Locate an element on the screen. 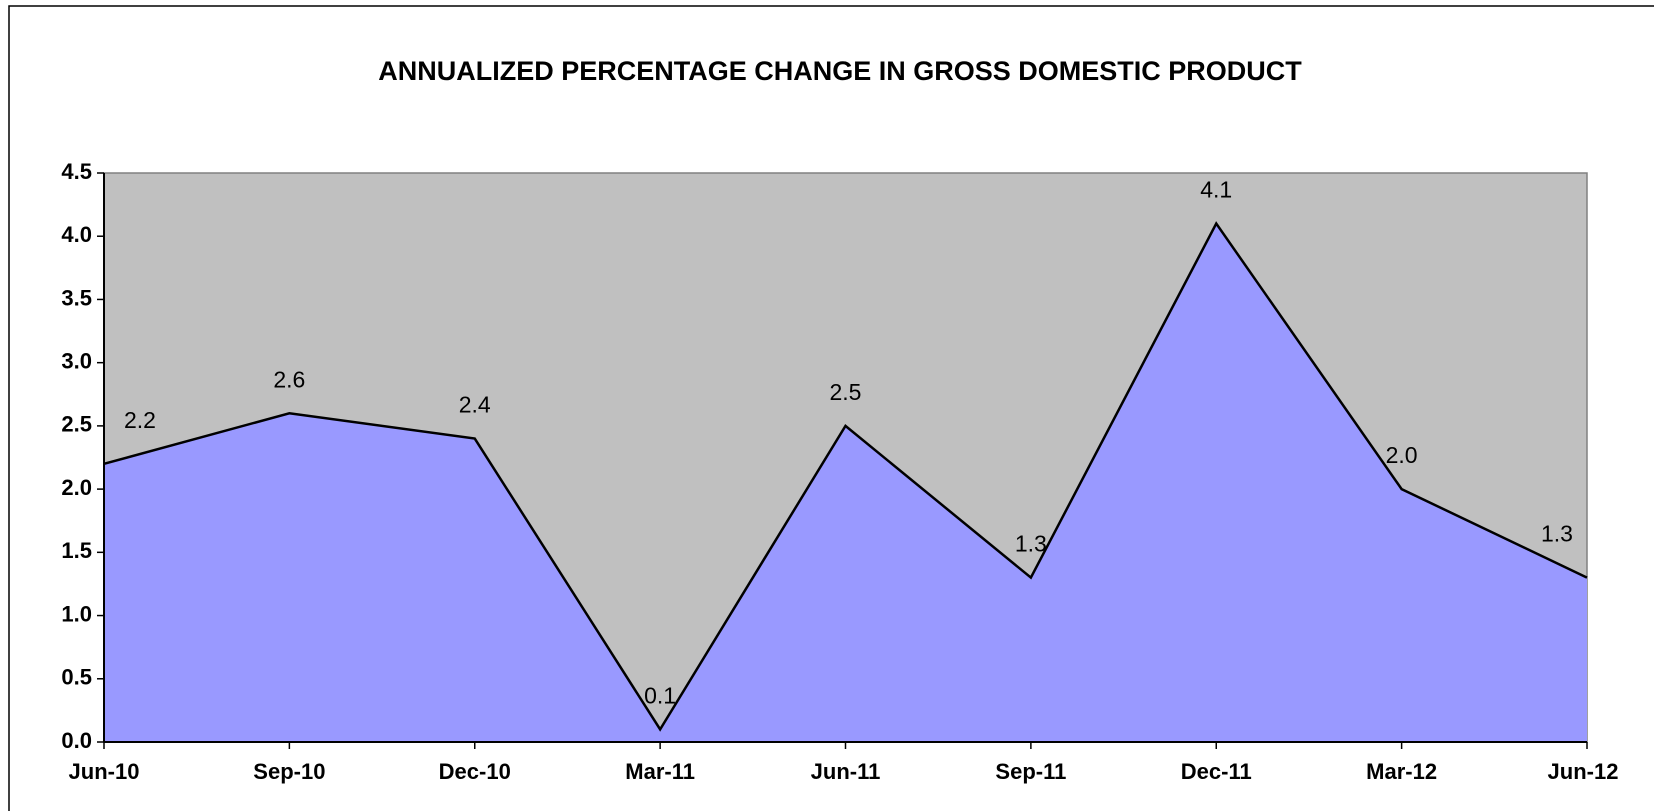 Image resolution: width=1654 pixels, height=811 pixels. x-tick-label: Mar-11 is located at coordinates (660, 771).